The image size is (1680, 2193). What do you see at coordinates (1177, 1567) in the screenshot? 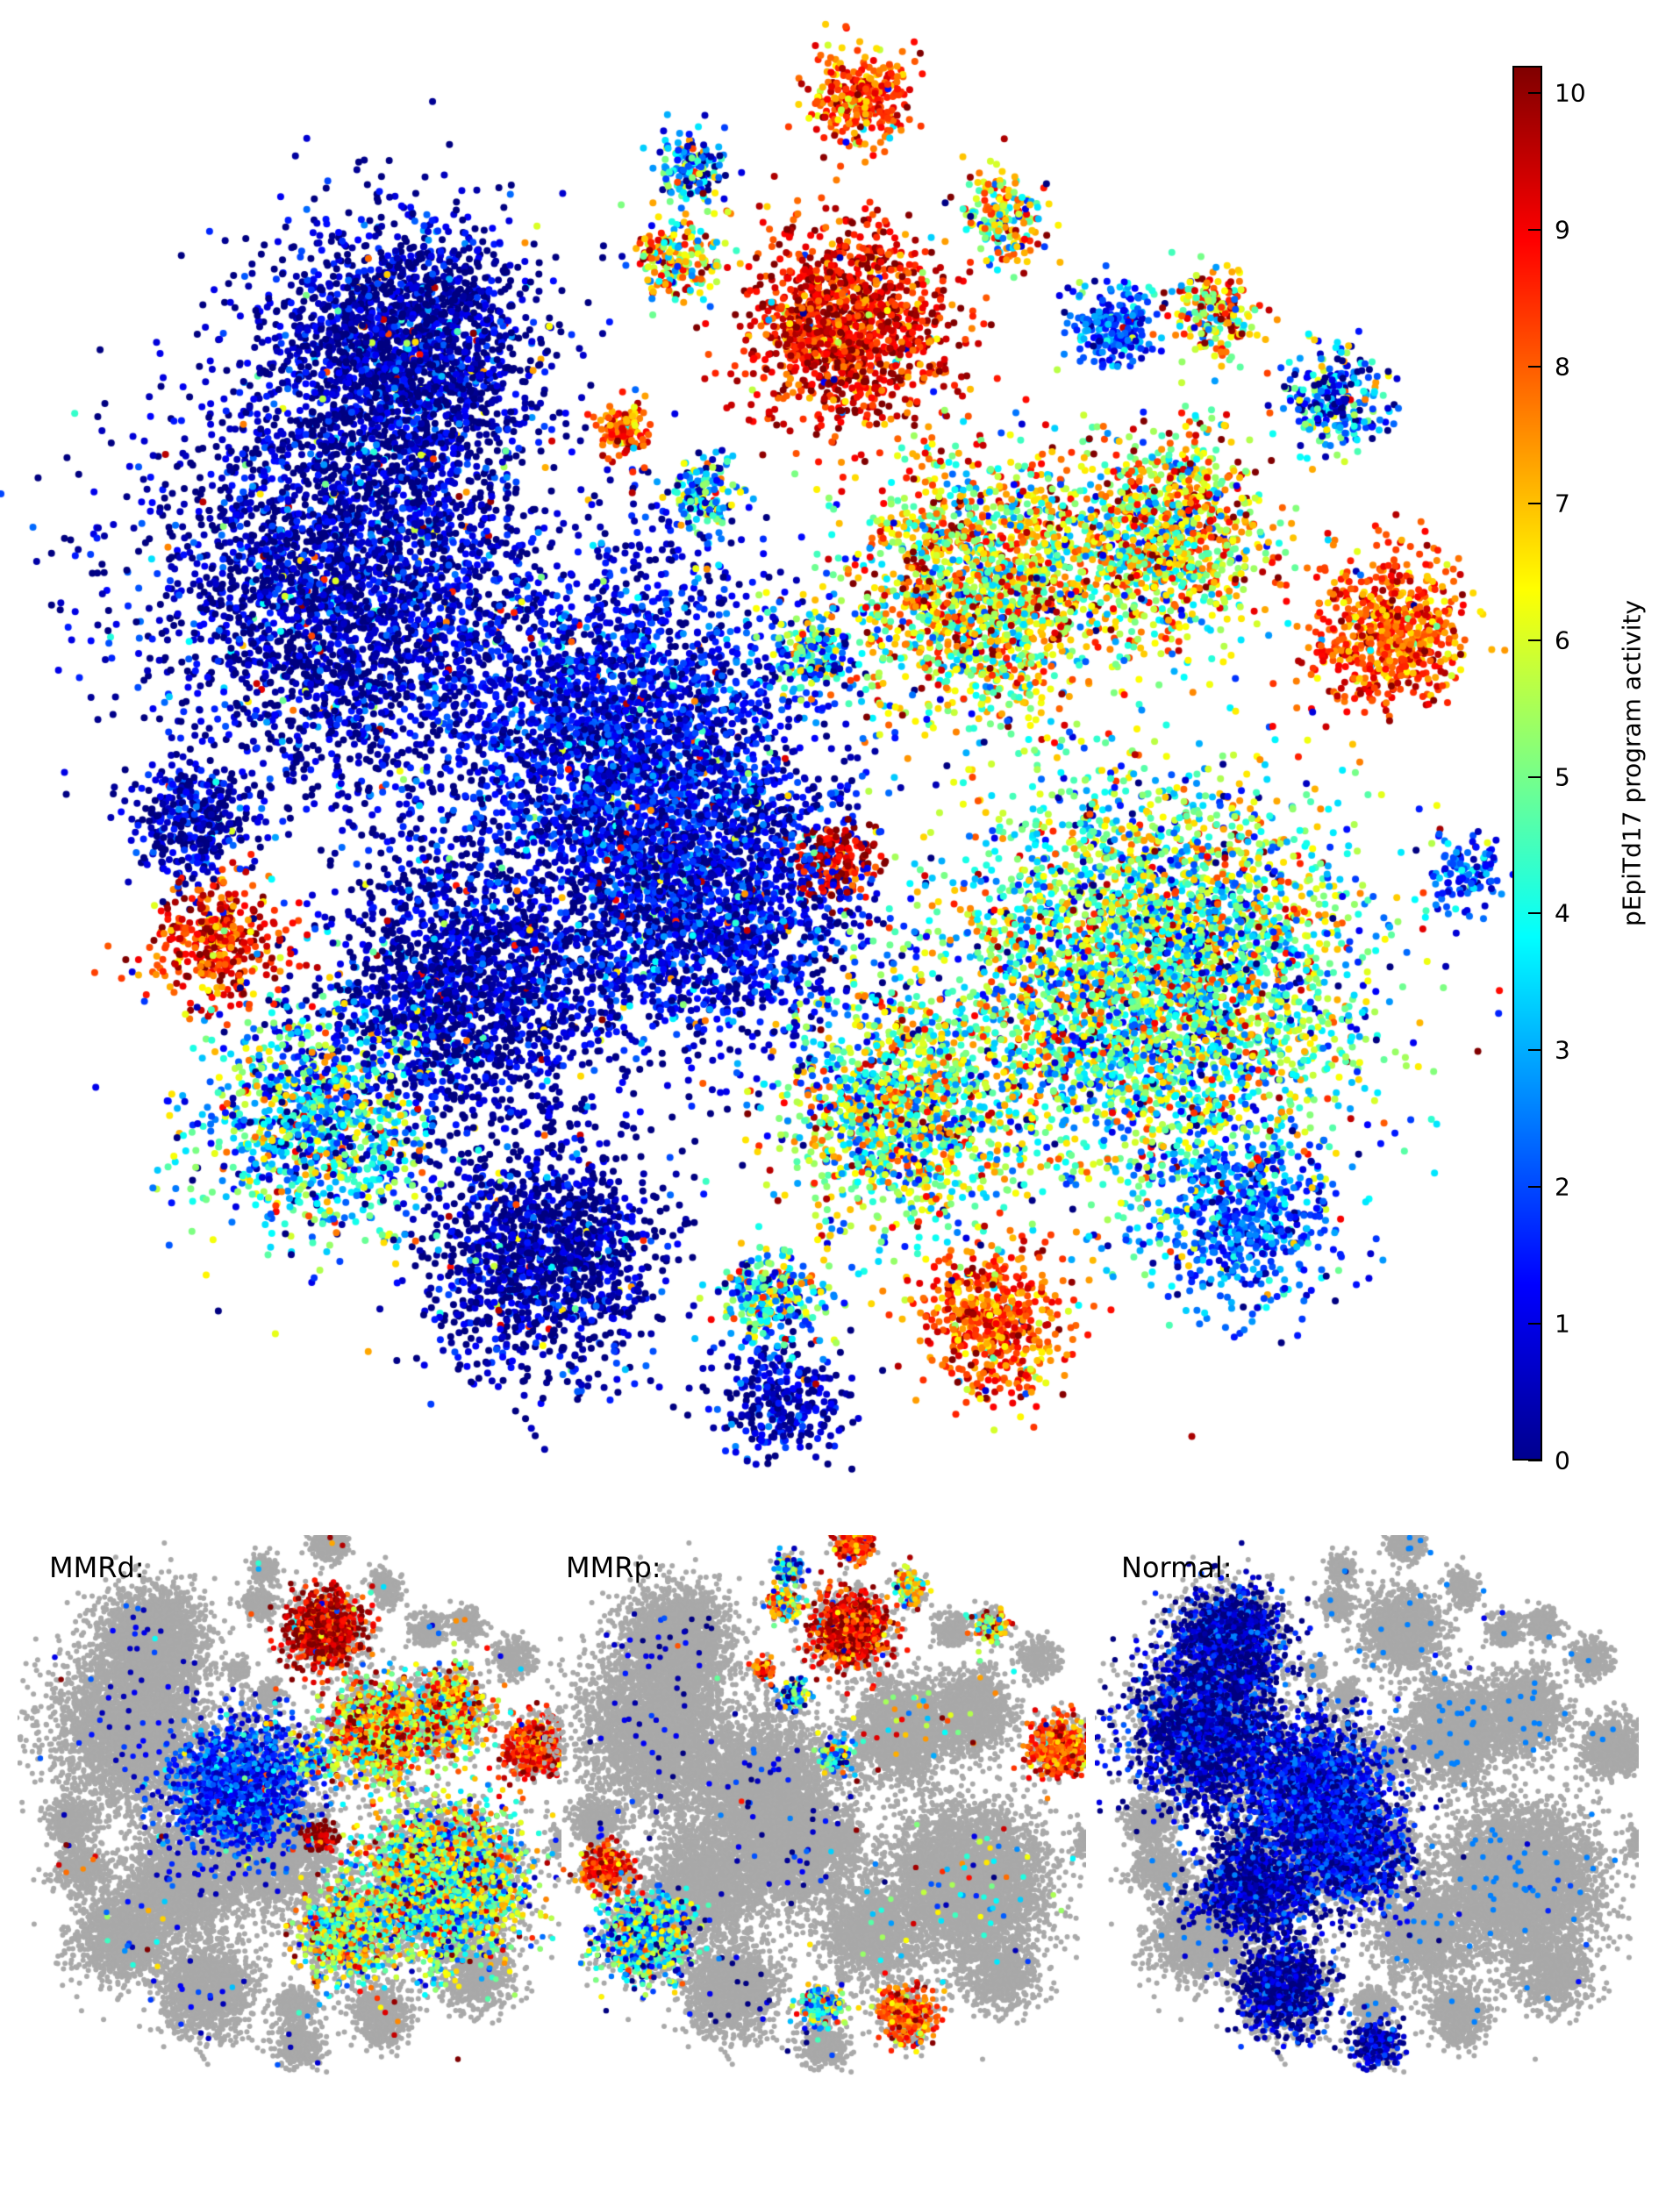
I see `panel-label-normal: Normal:` at bounding box center [1177, 1567].